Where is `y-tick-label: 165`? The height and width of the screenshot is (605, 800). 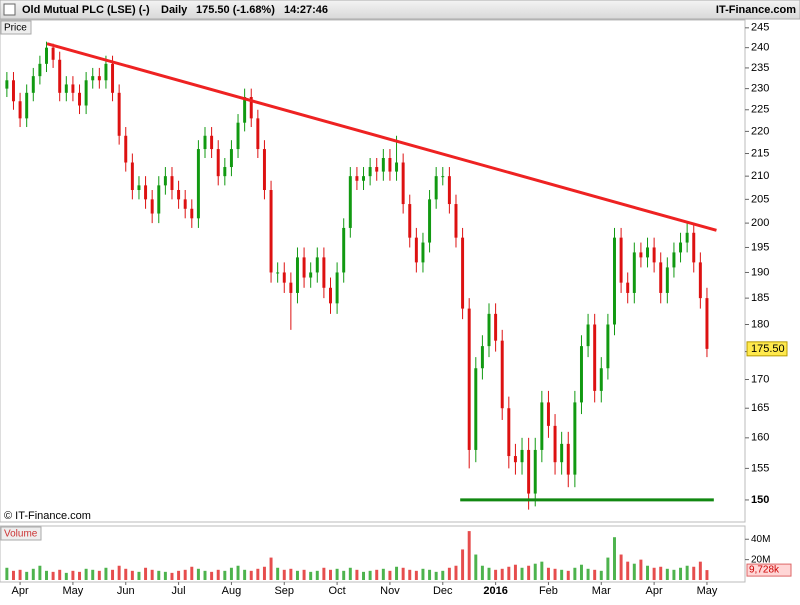
y-tick-label: 165 is located at coordinates (760, 408).